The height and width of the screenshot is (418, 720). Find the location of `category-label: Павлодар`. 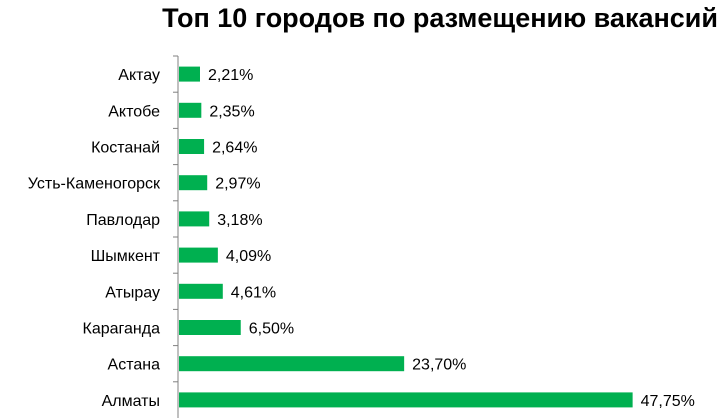

category-label: Павлодар is located at coordinates (123, 220).